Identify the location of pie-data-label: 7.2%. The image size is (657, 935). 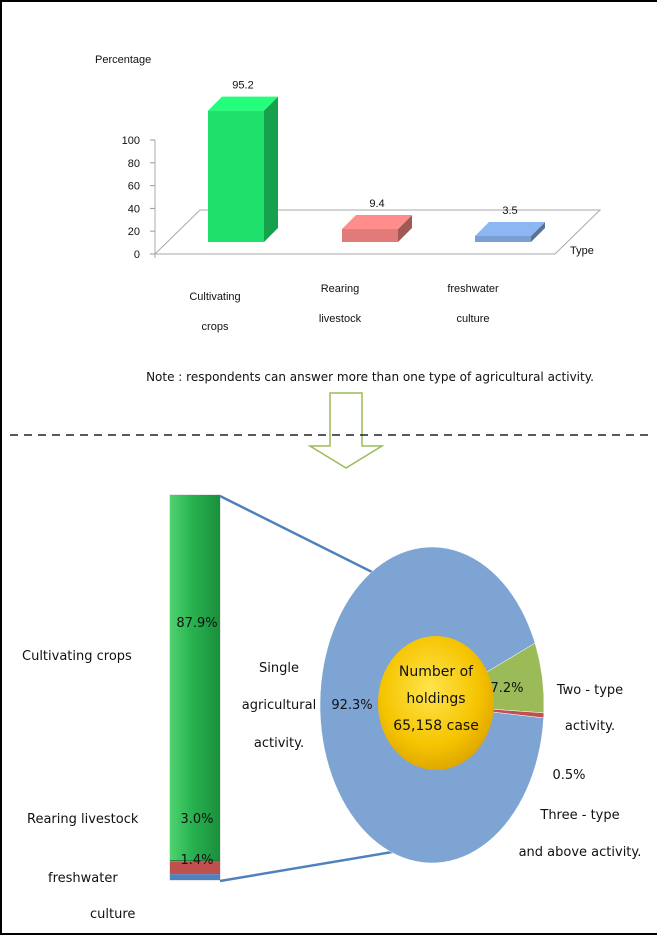
(506, 688).